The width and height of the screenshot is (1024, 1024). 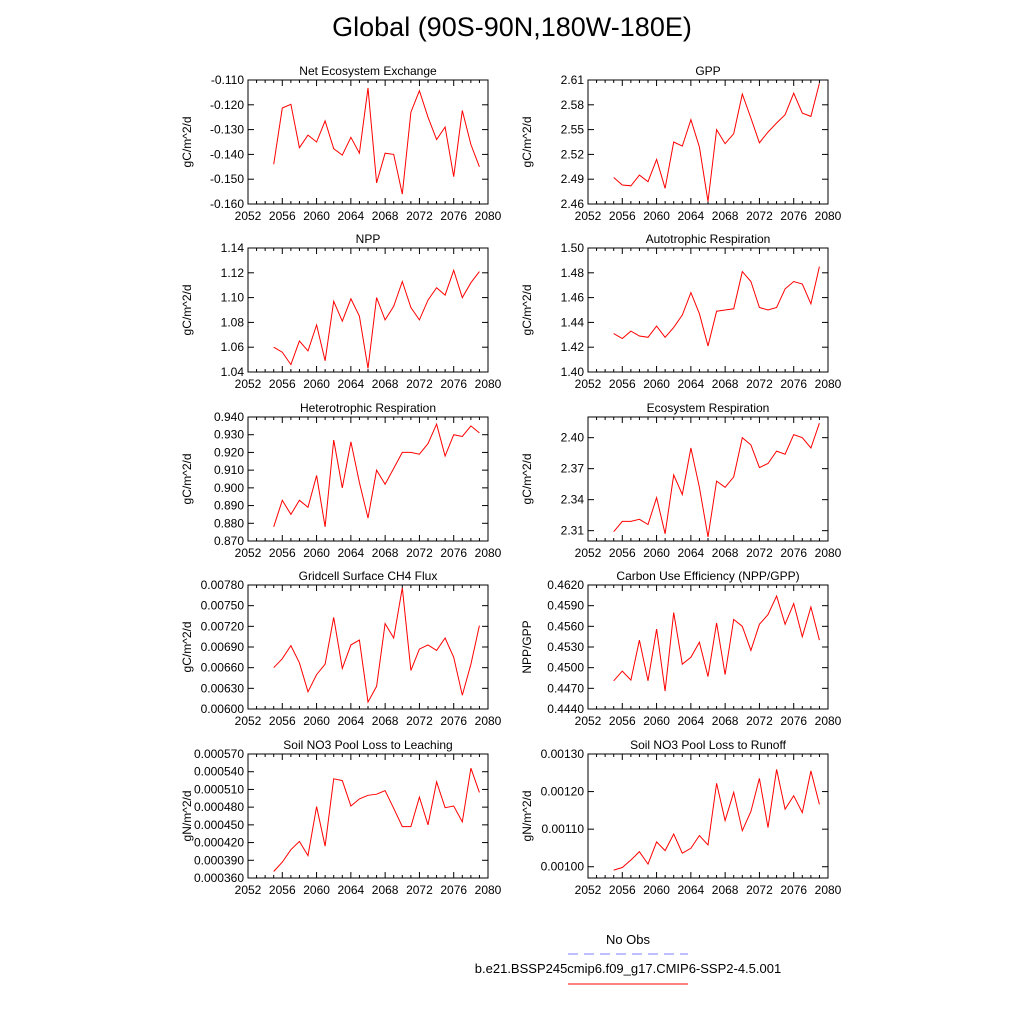 I want to click on y-tick-label: 0.00720, so click(x=223, y=626).